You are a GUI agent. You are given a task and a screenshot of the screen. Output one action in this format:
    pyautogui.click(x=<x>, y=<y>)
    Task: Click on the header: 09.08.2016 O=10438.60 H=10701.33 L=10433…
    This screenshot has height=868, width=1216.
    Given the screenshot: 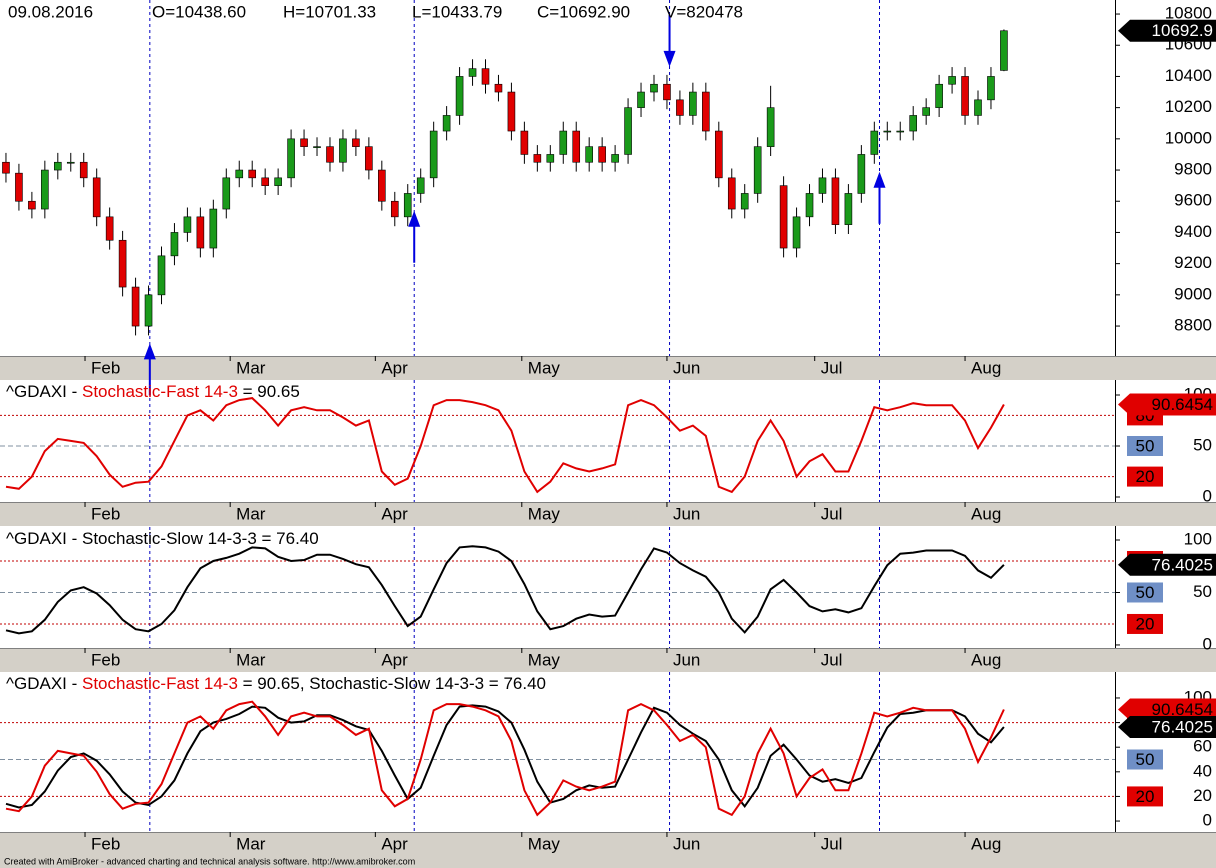 What is the action you would take?
    pyautogui.click(x=375, y=11)
    